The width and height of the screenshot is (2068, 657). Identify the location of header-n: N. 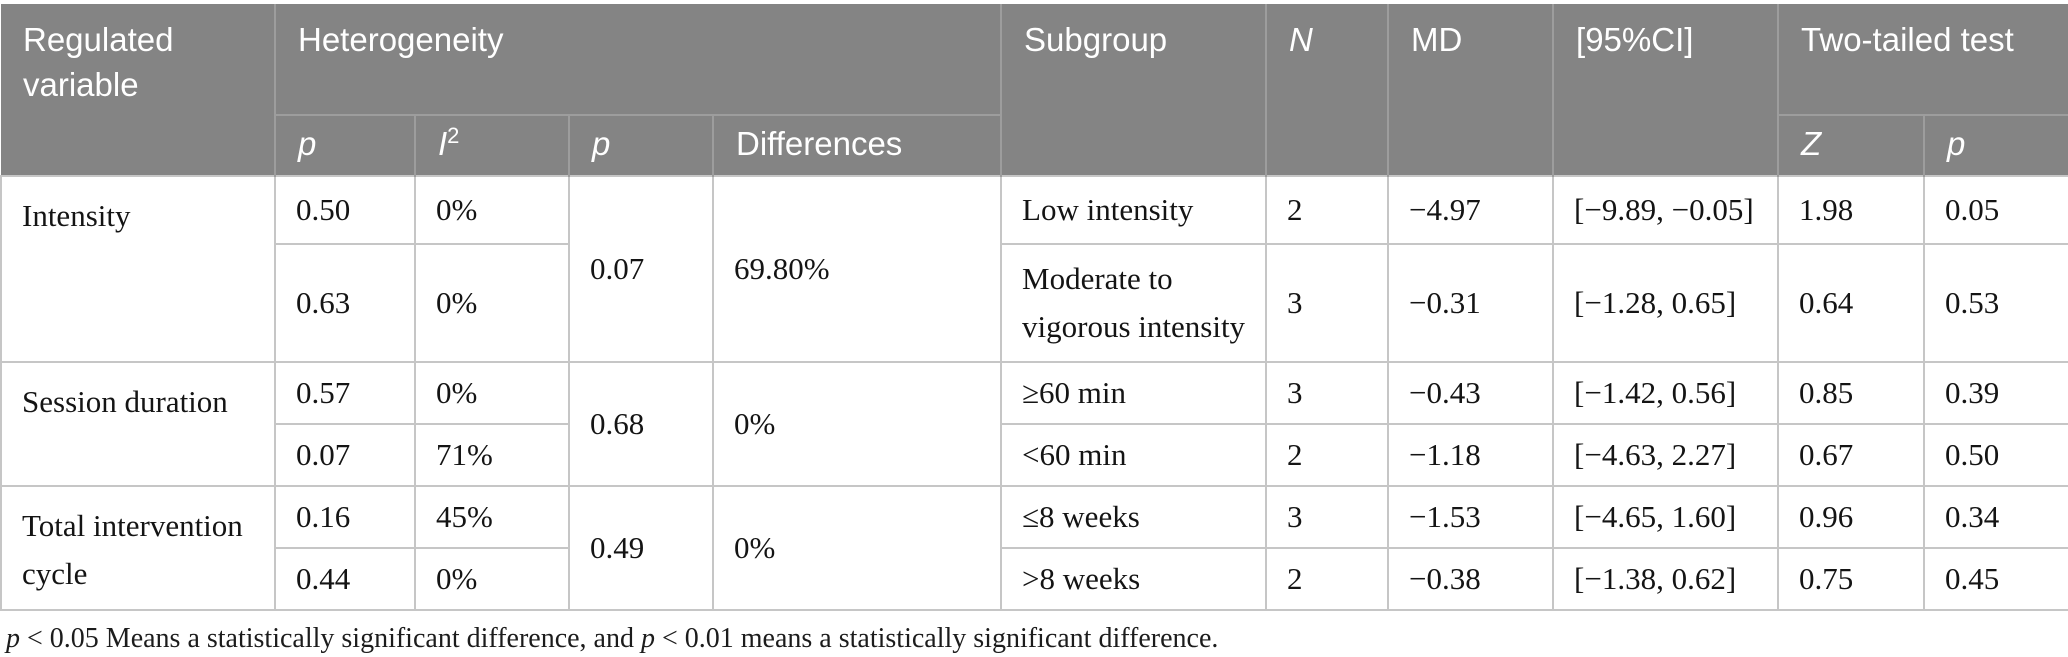
(1327, 90).